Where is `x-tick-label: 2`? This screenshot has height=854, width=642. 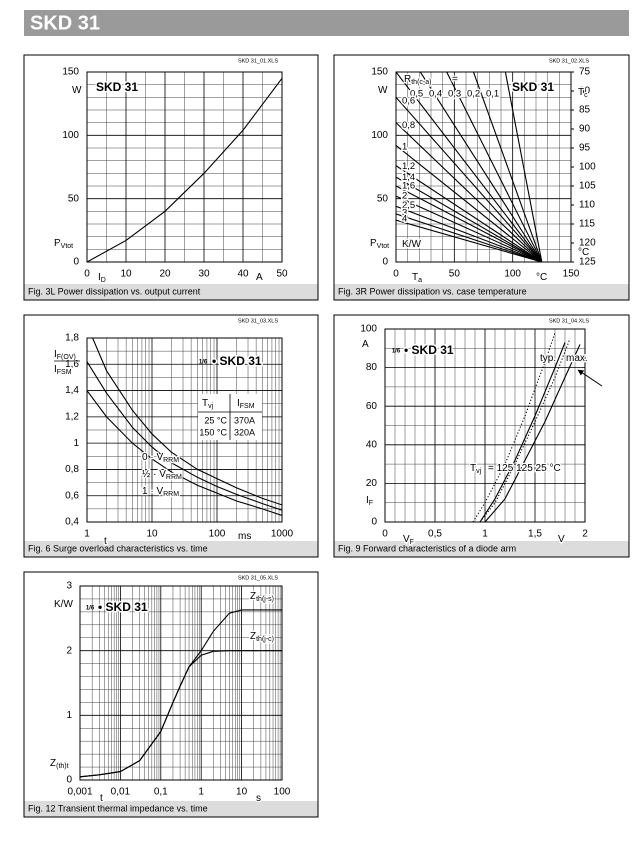 x-tick-label: 2 is located at coordinates (585, 534).